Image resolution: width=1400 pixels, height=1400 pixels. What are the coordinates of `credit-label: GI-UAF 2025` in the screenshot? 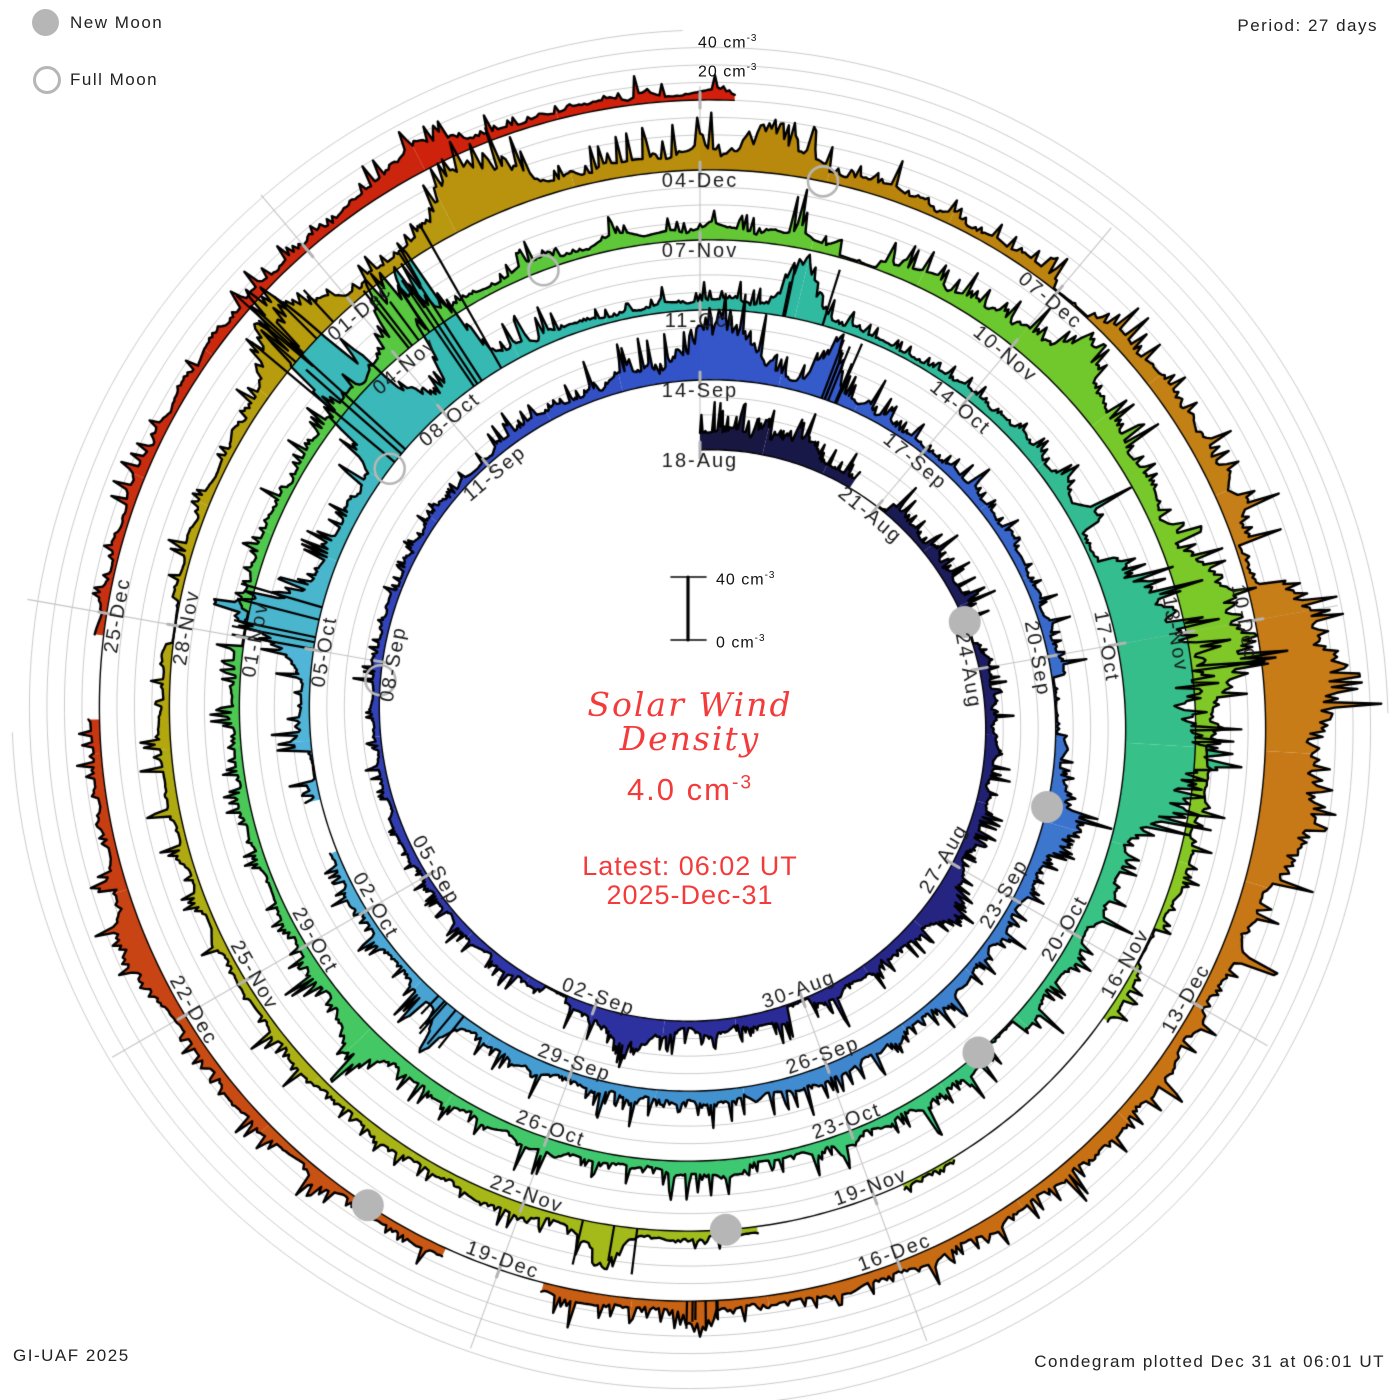 It's located at (71, 1355).